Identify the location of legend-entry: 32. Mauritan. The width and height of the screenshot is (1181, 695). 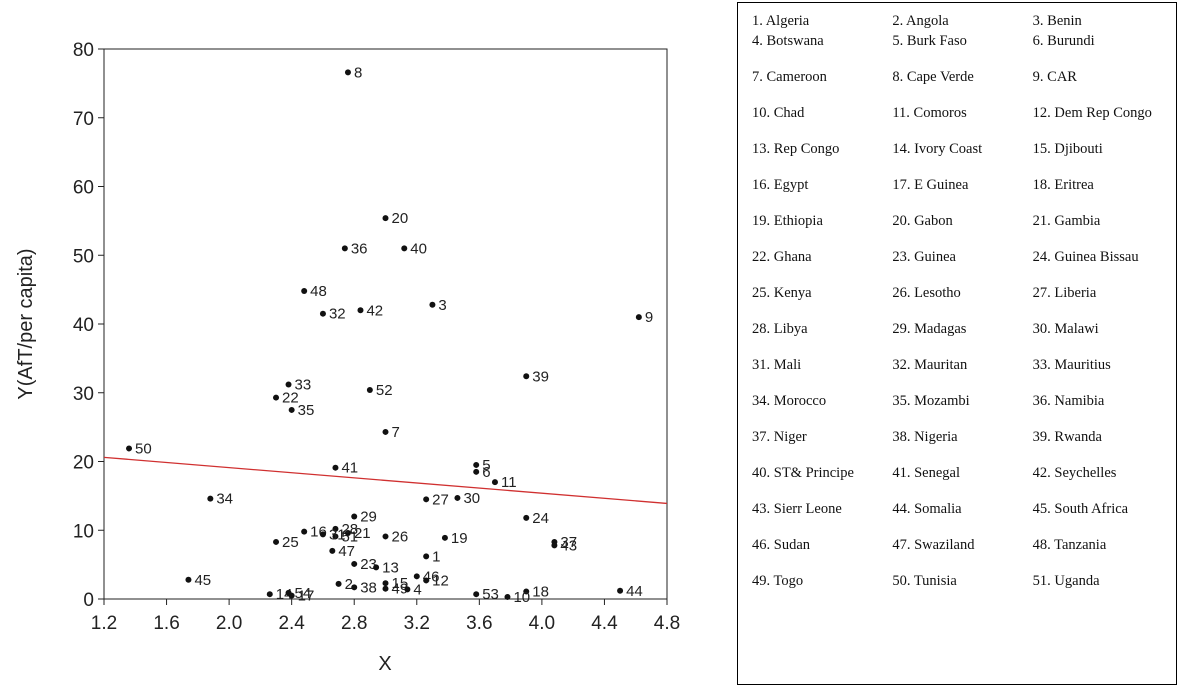
(930, 365).